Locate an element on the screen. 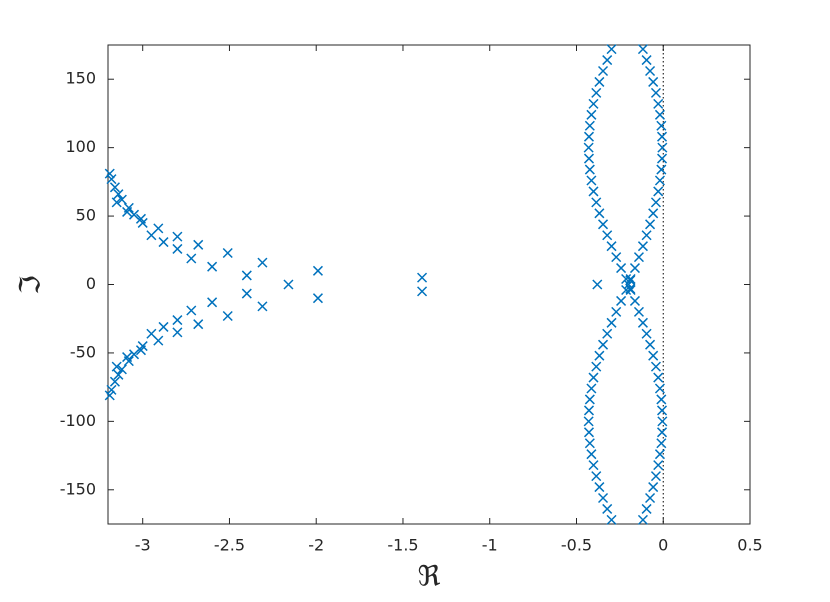  x-tick-label: -2 is located at coordinates (316, 545).